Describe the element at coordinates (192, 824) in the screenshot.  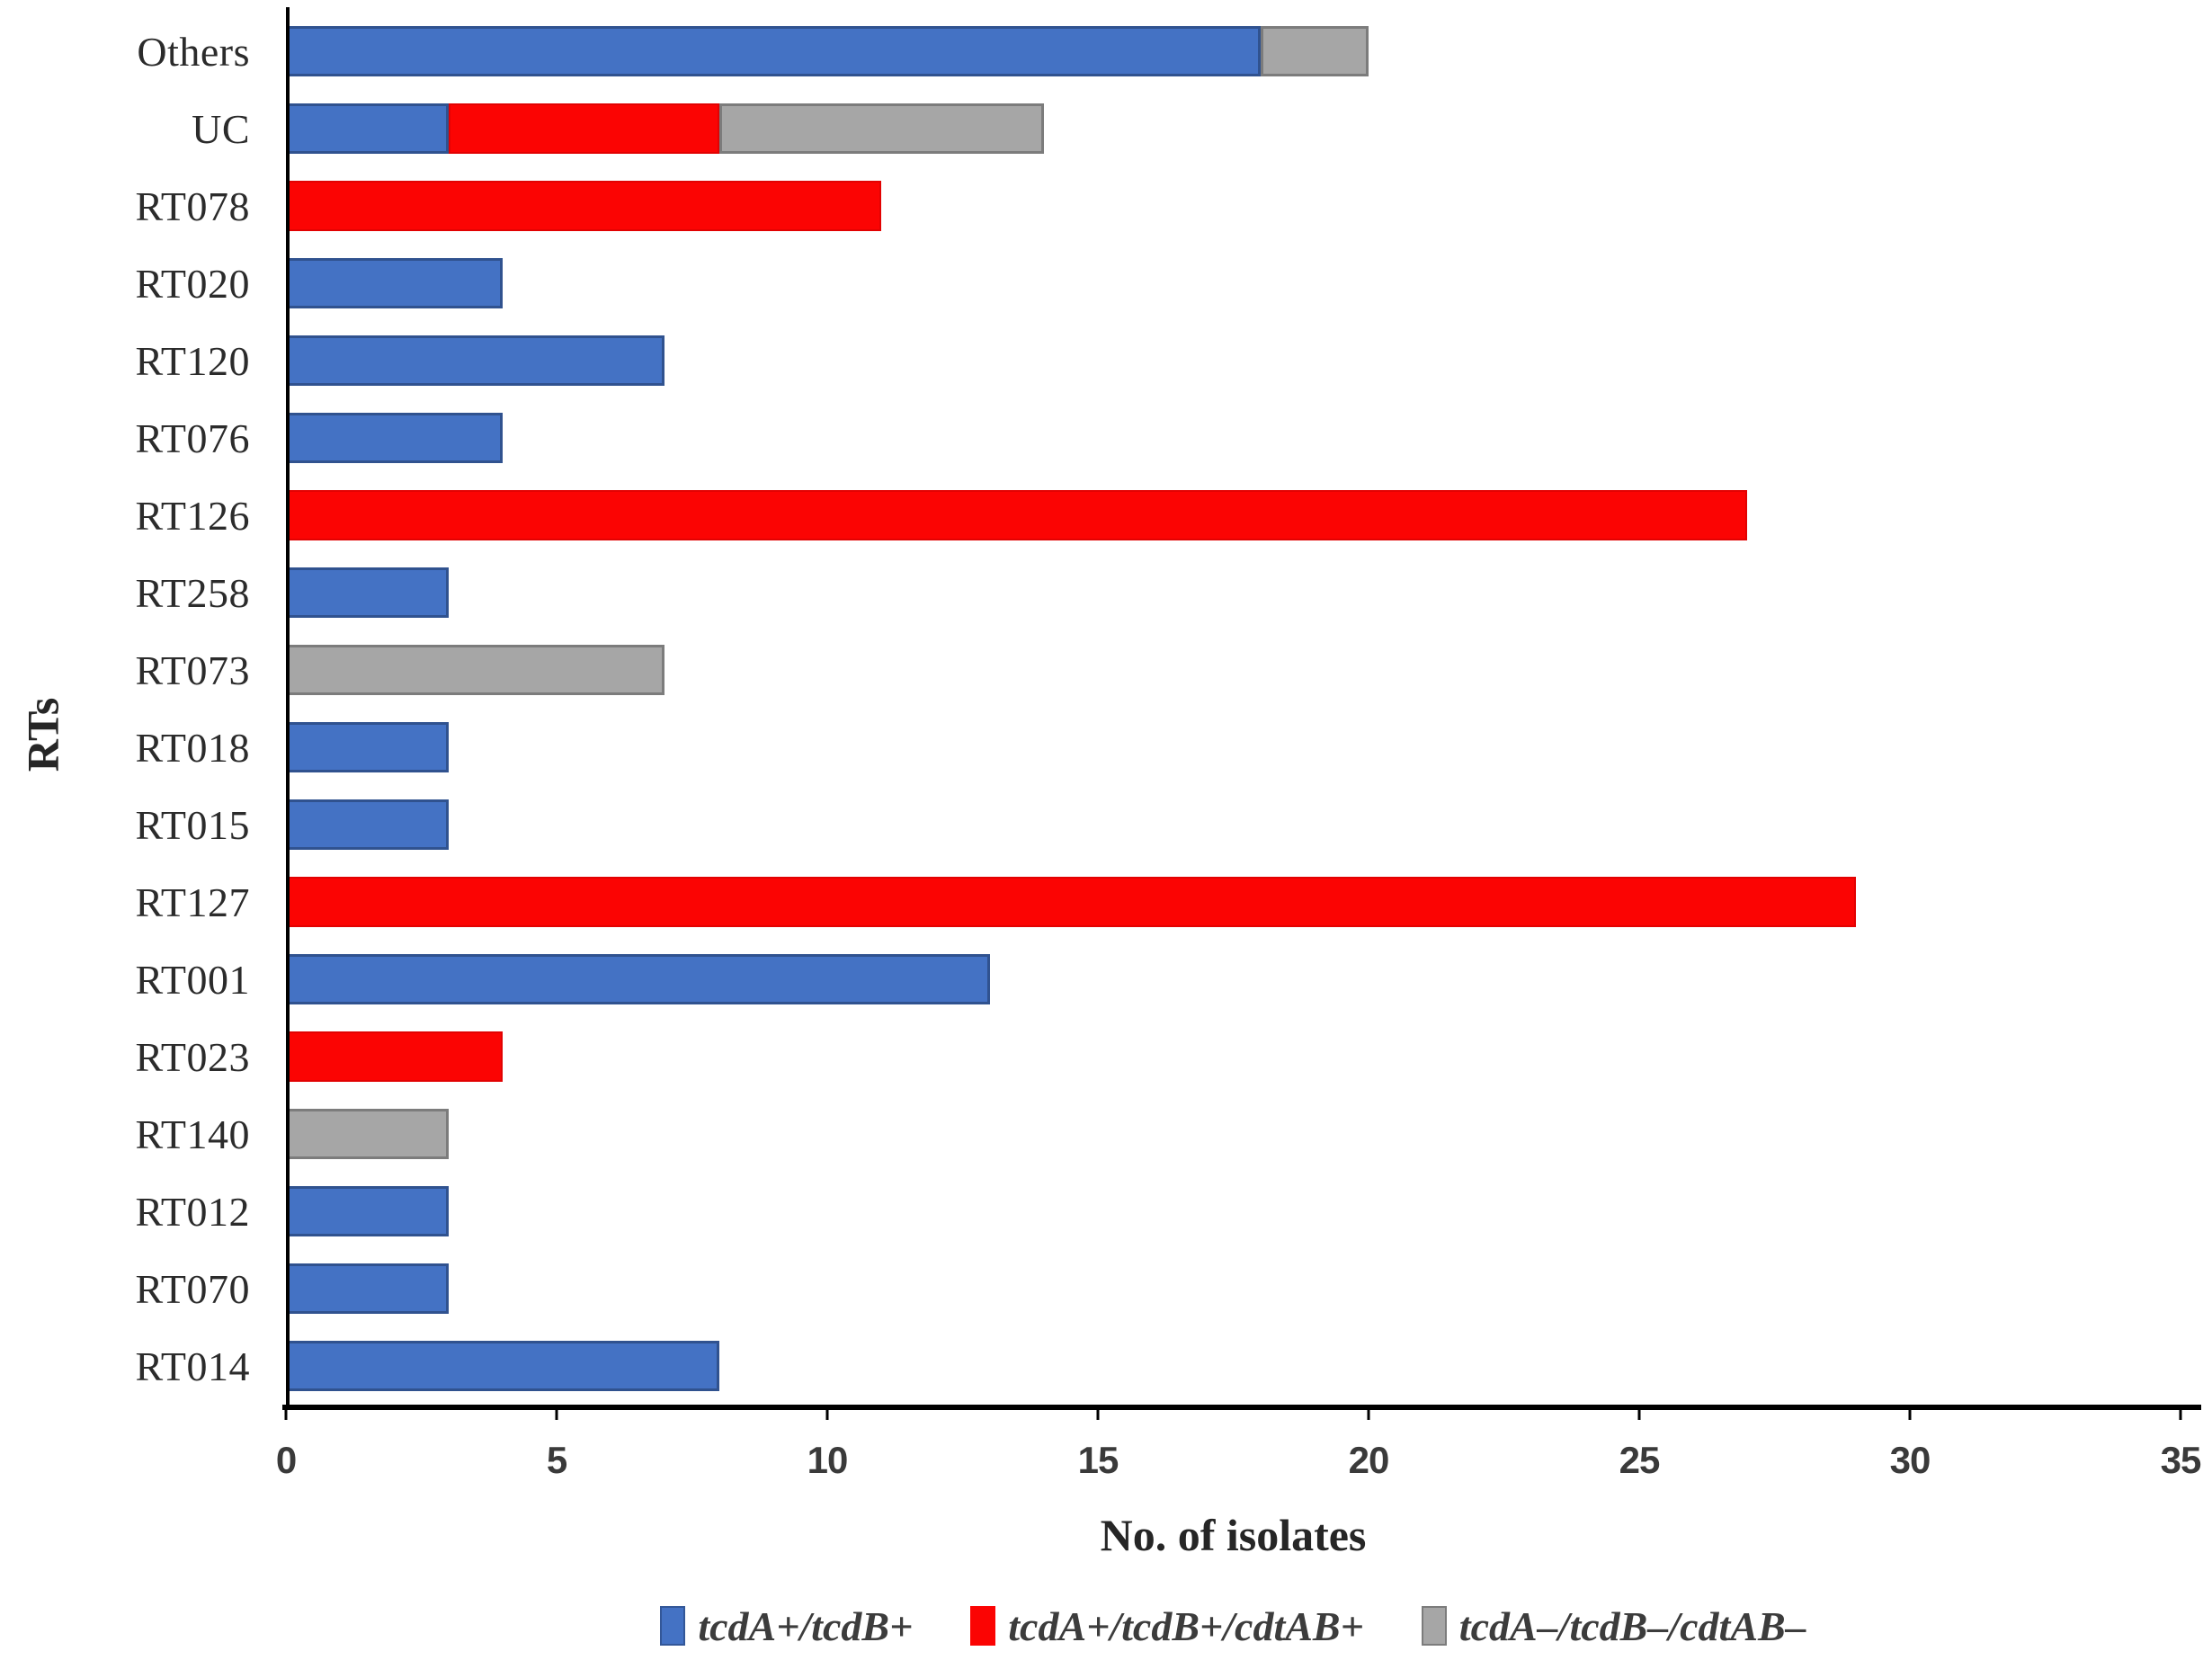
I see `category-label: RT015` at that location.